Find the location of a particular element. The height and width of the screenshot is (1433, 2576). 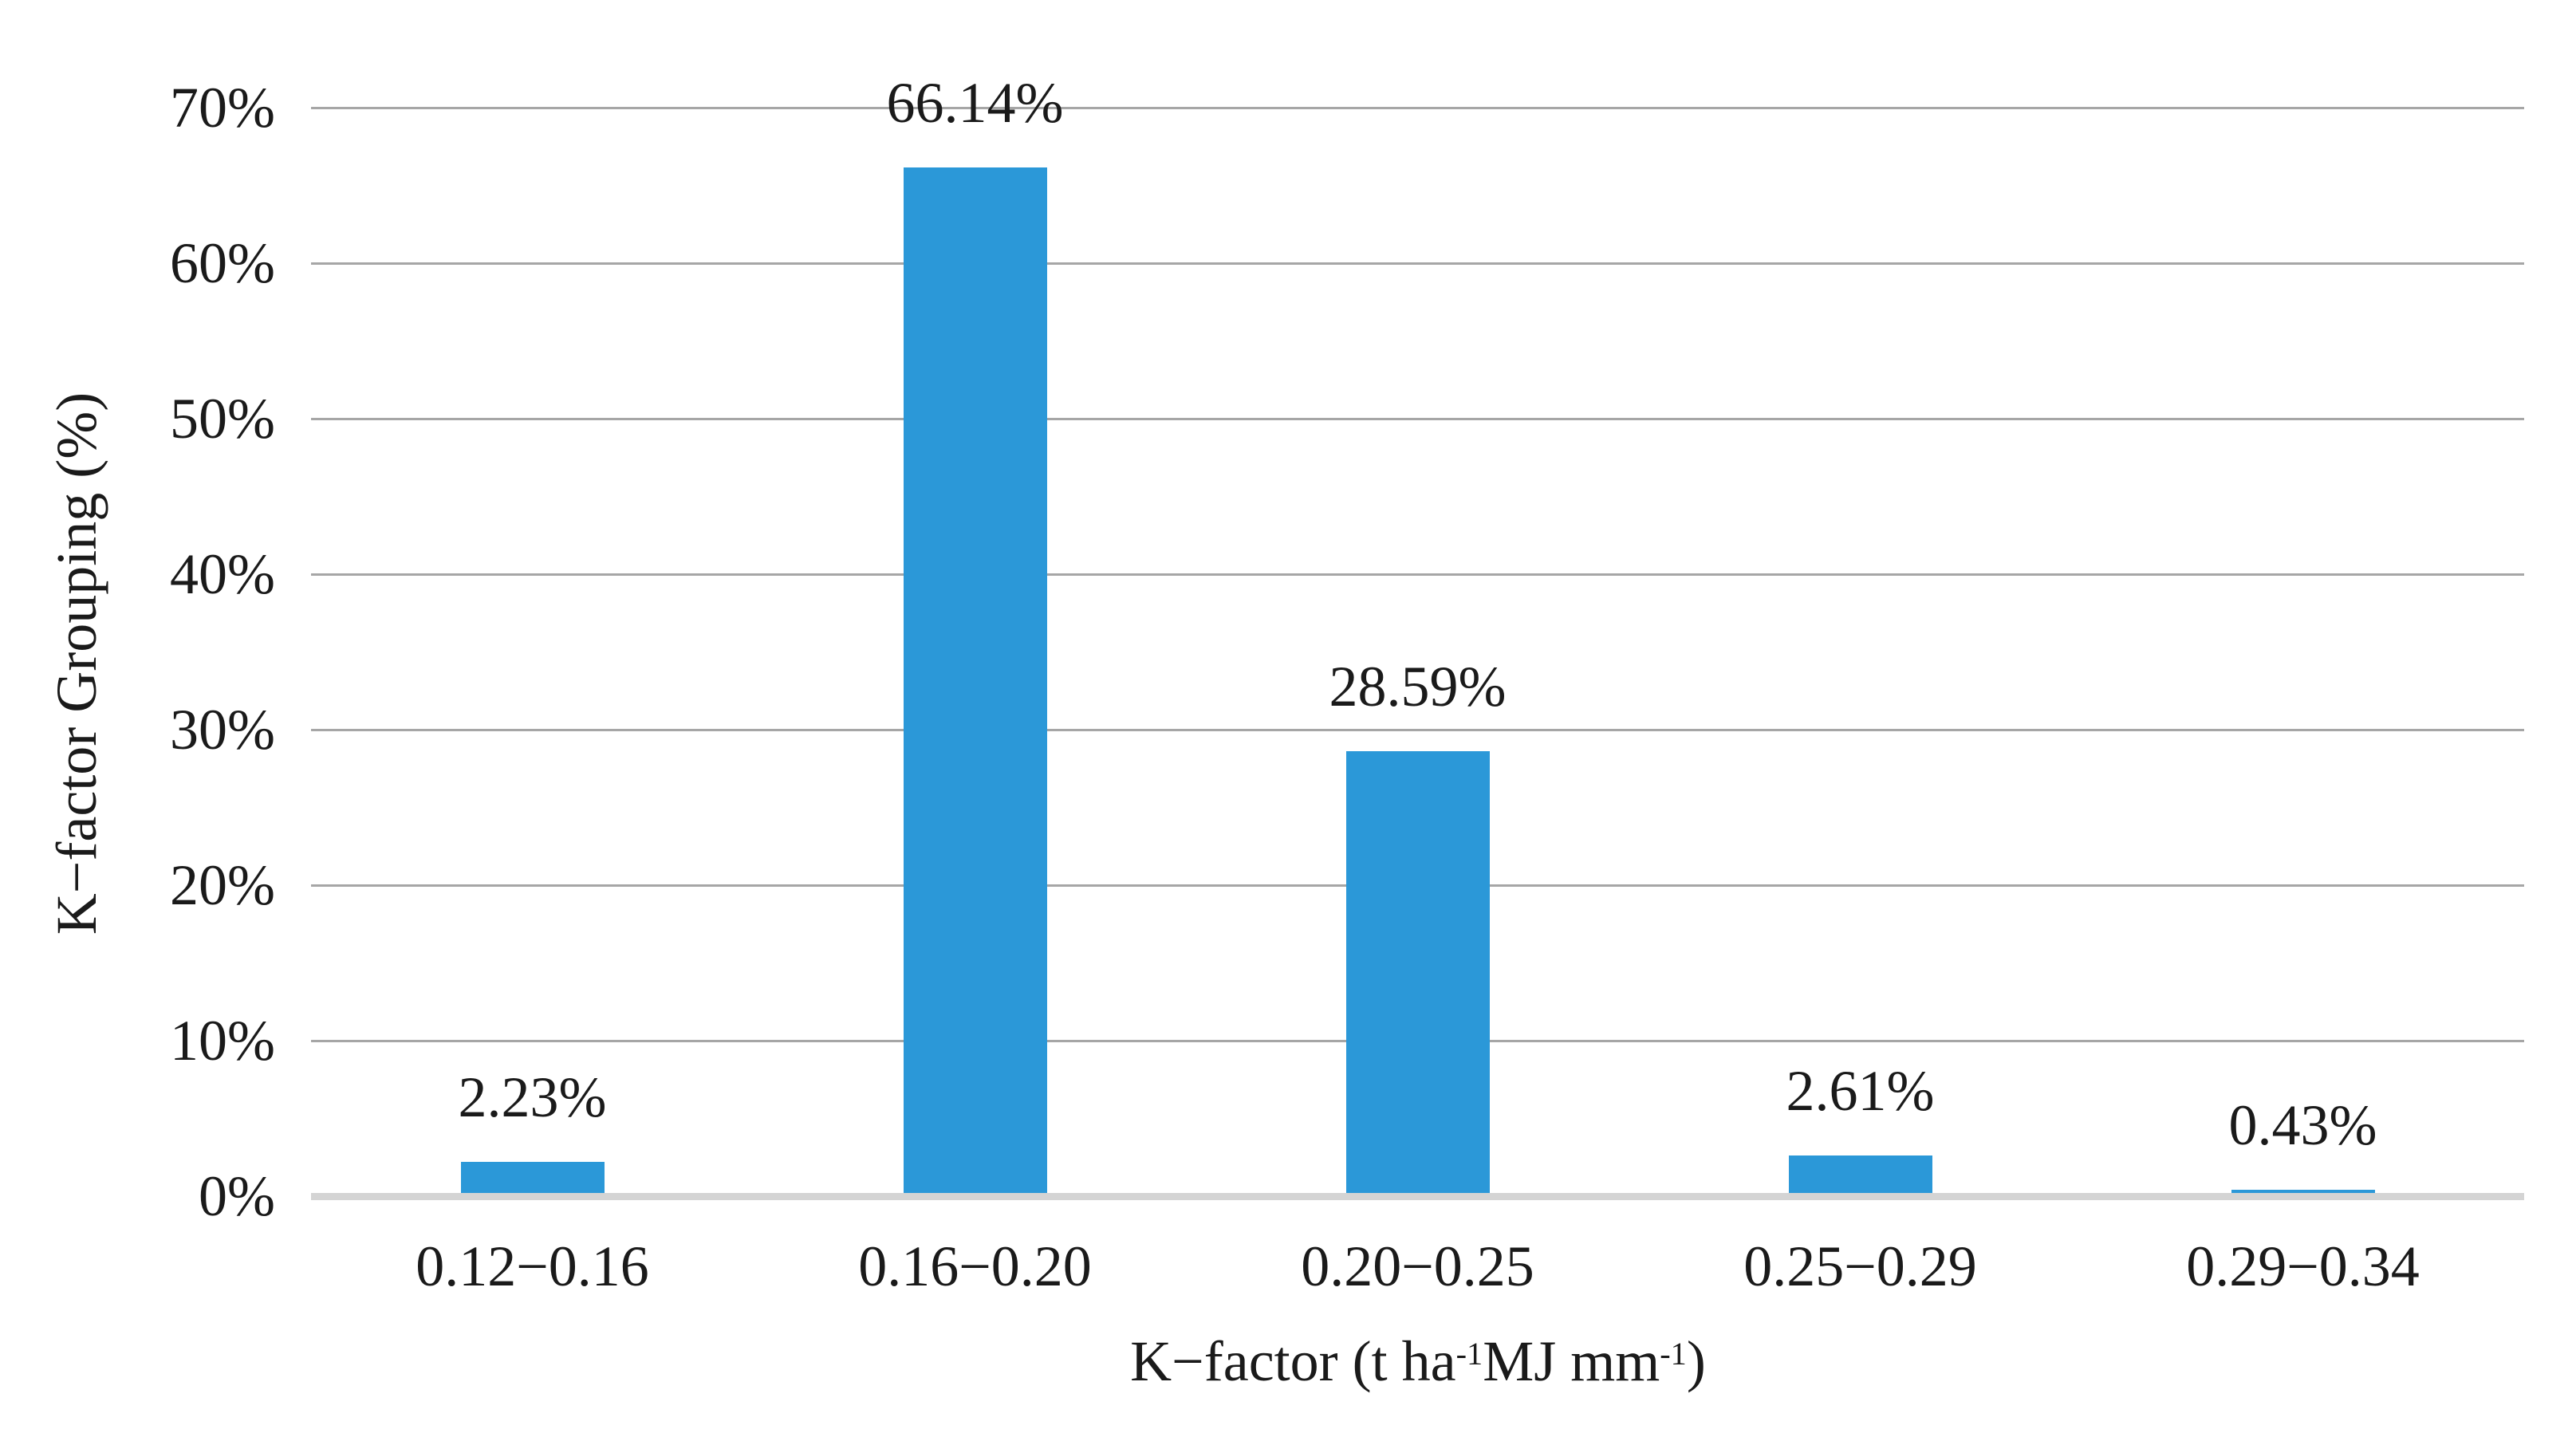

bar-value-label: 0.43% is located at coordinates (2302, 1125).